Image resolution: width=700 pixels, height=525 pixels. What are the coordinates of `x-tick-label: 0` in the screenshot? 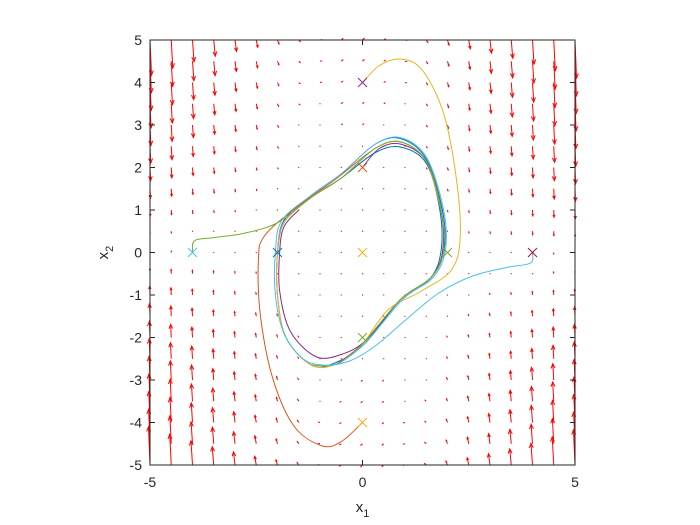 It's located at (363, 482).